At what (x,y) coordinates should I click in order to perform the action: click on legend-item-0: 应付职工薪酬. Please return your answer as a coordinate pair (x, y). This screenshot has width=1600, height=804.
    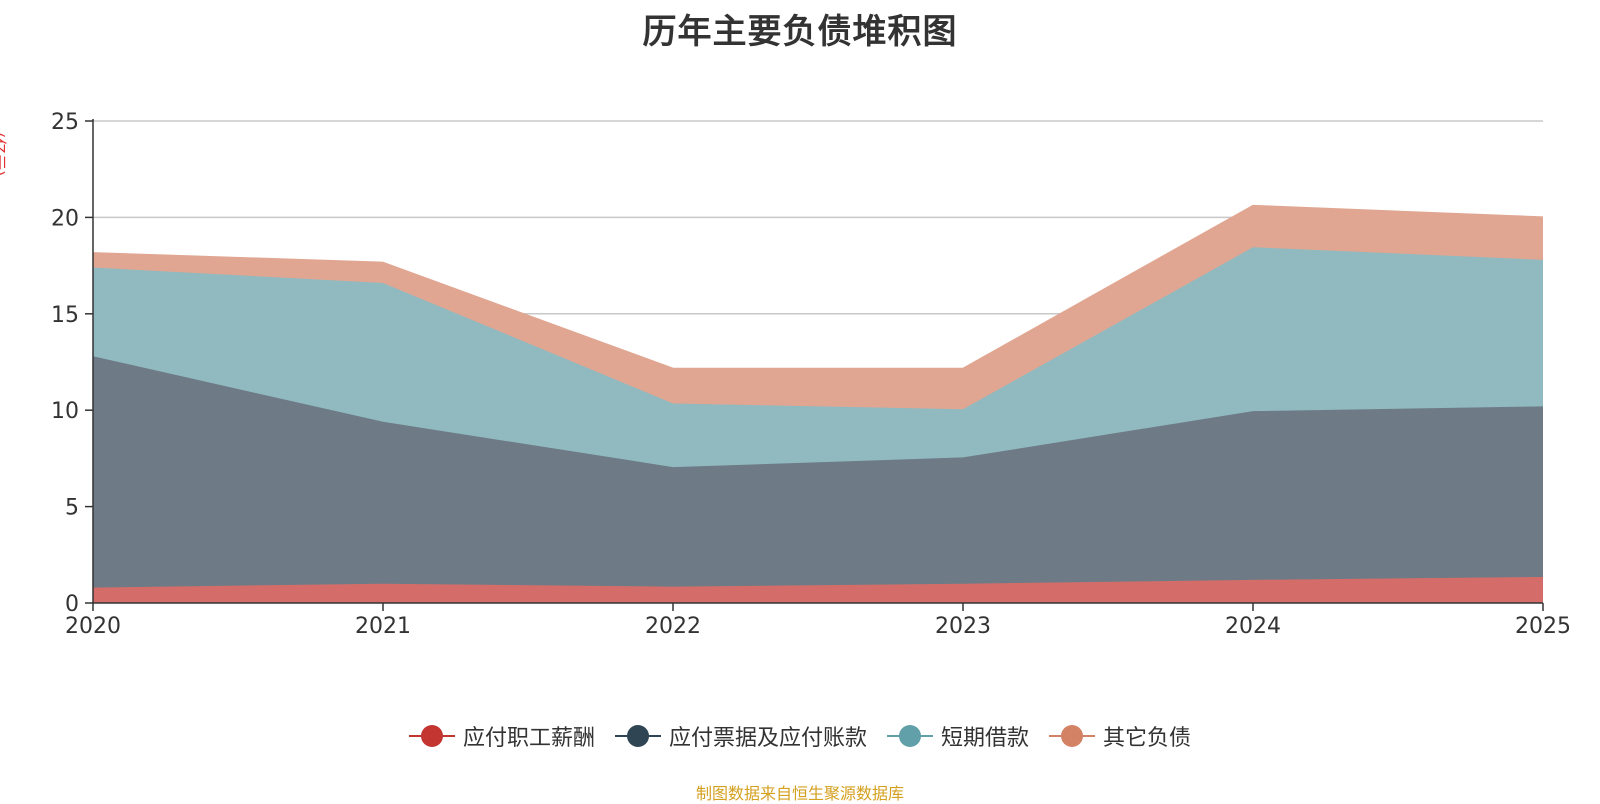
    Looking at the image, I should click on (501, 736).